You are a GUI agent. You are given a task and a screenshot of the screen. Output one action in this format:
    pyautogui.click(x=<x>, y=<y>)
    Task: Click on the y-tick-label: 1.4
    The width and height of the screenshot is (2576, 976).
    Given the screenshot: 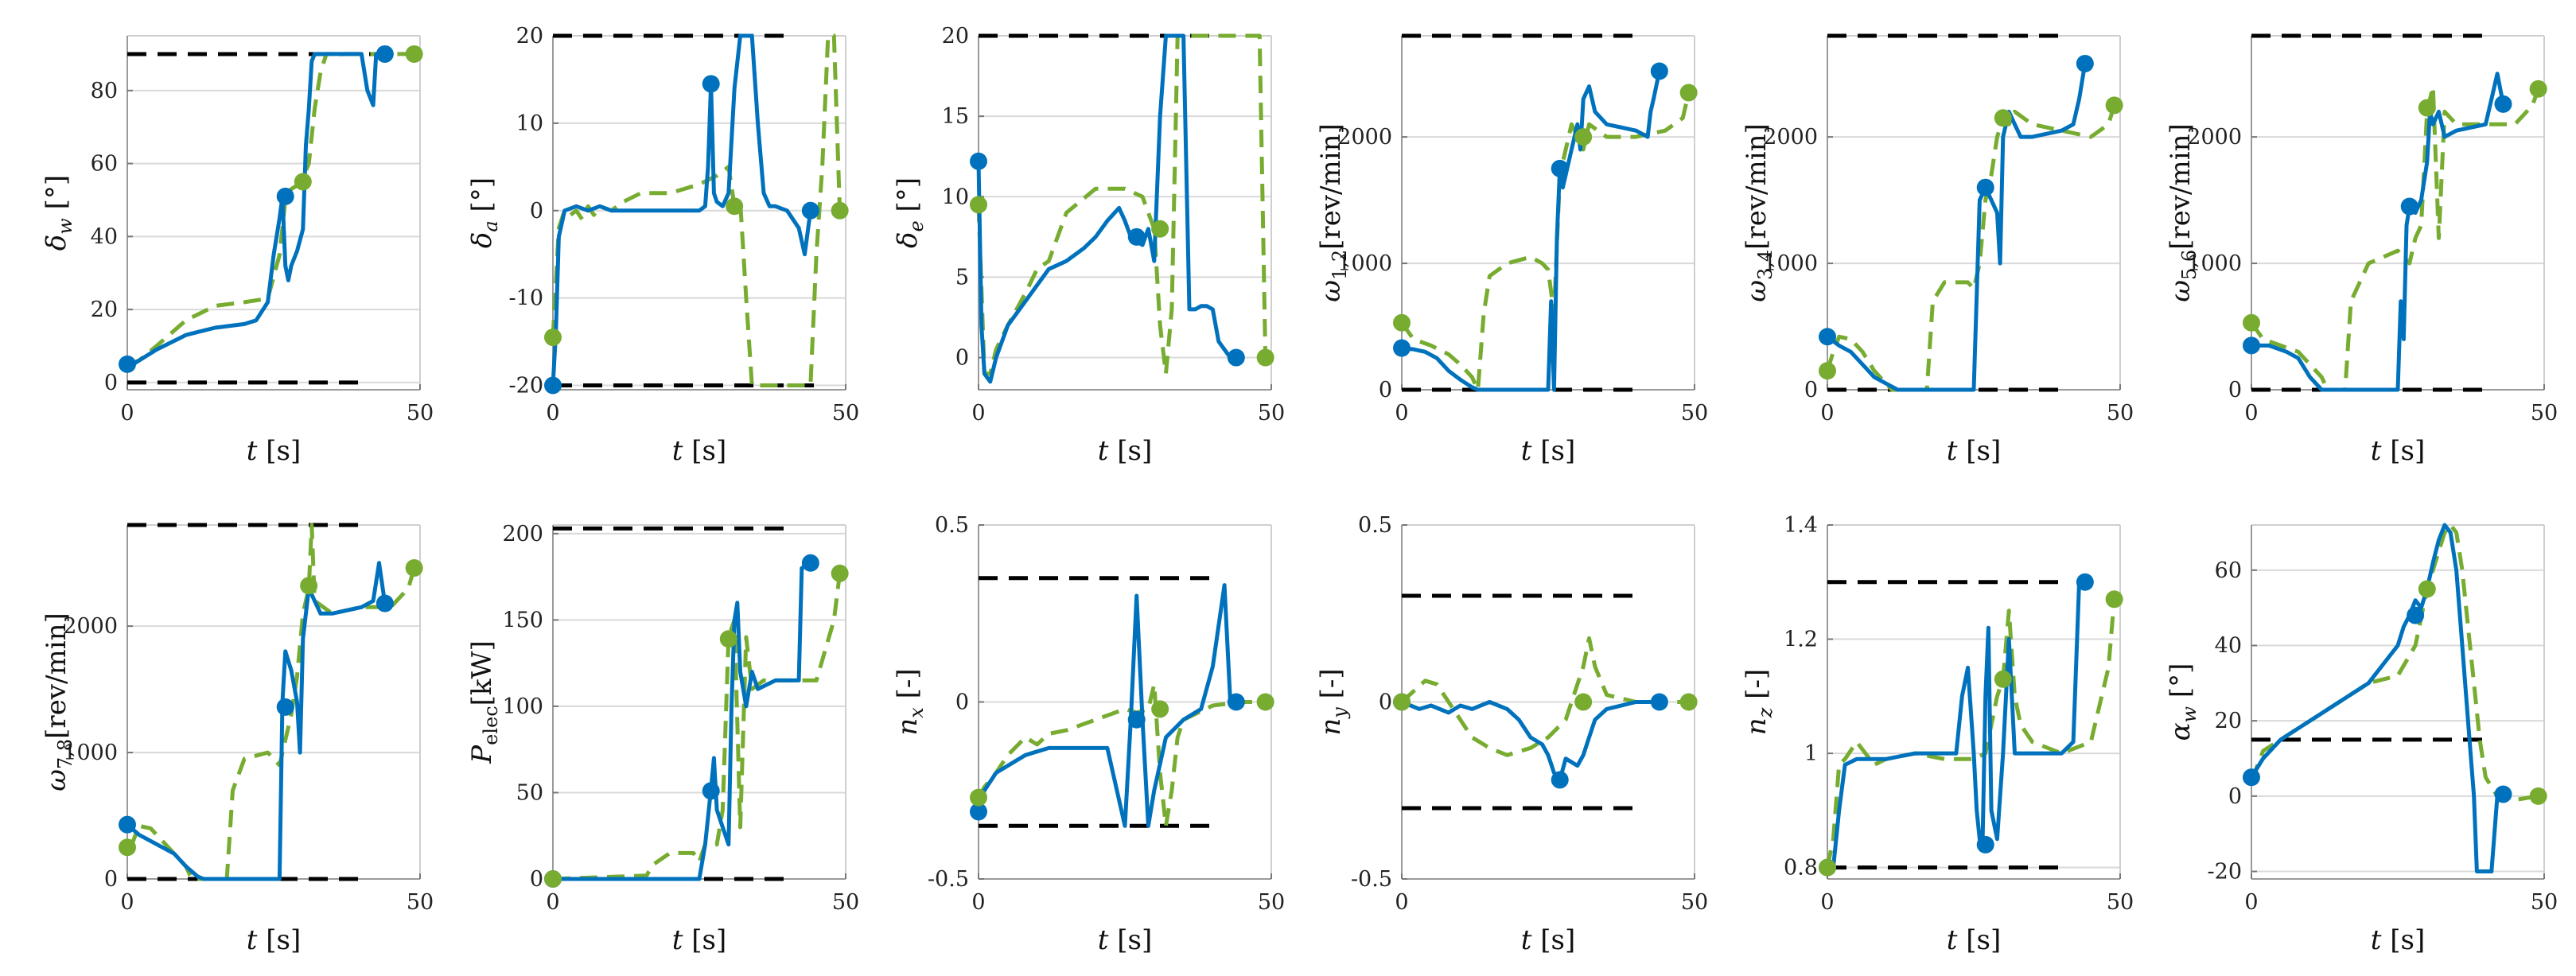 What is the action you would take?
    pyautogui.click(x=1801, y=525)
    